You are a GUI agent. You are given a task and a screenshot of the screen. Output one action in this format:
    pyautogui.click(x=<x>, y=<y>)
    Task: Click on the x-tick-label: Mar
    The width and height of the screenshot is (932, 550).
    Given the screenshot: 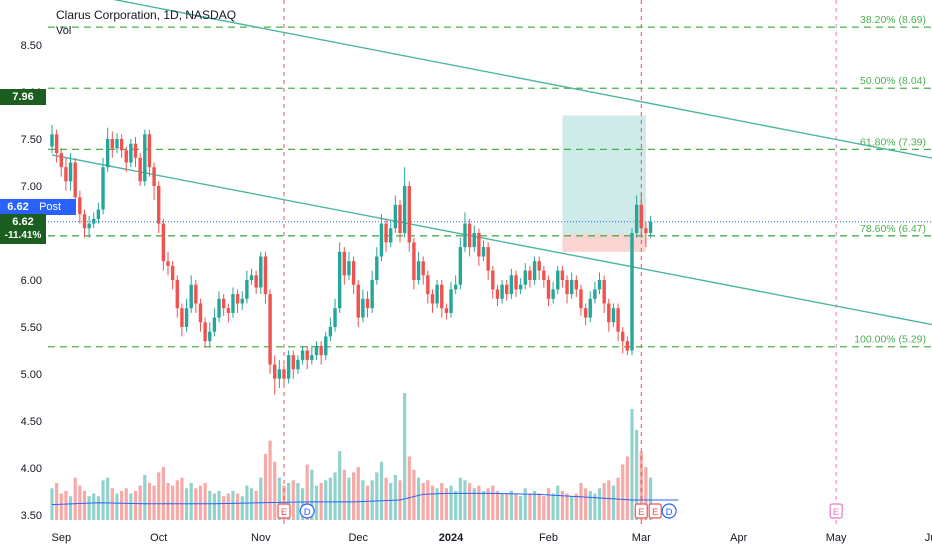 What is the action you would take?
    pyautogui.click(x=641, y=538)
    